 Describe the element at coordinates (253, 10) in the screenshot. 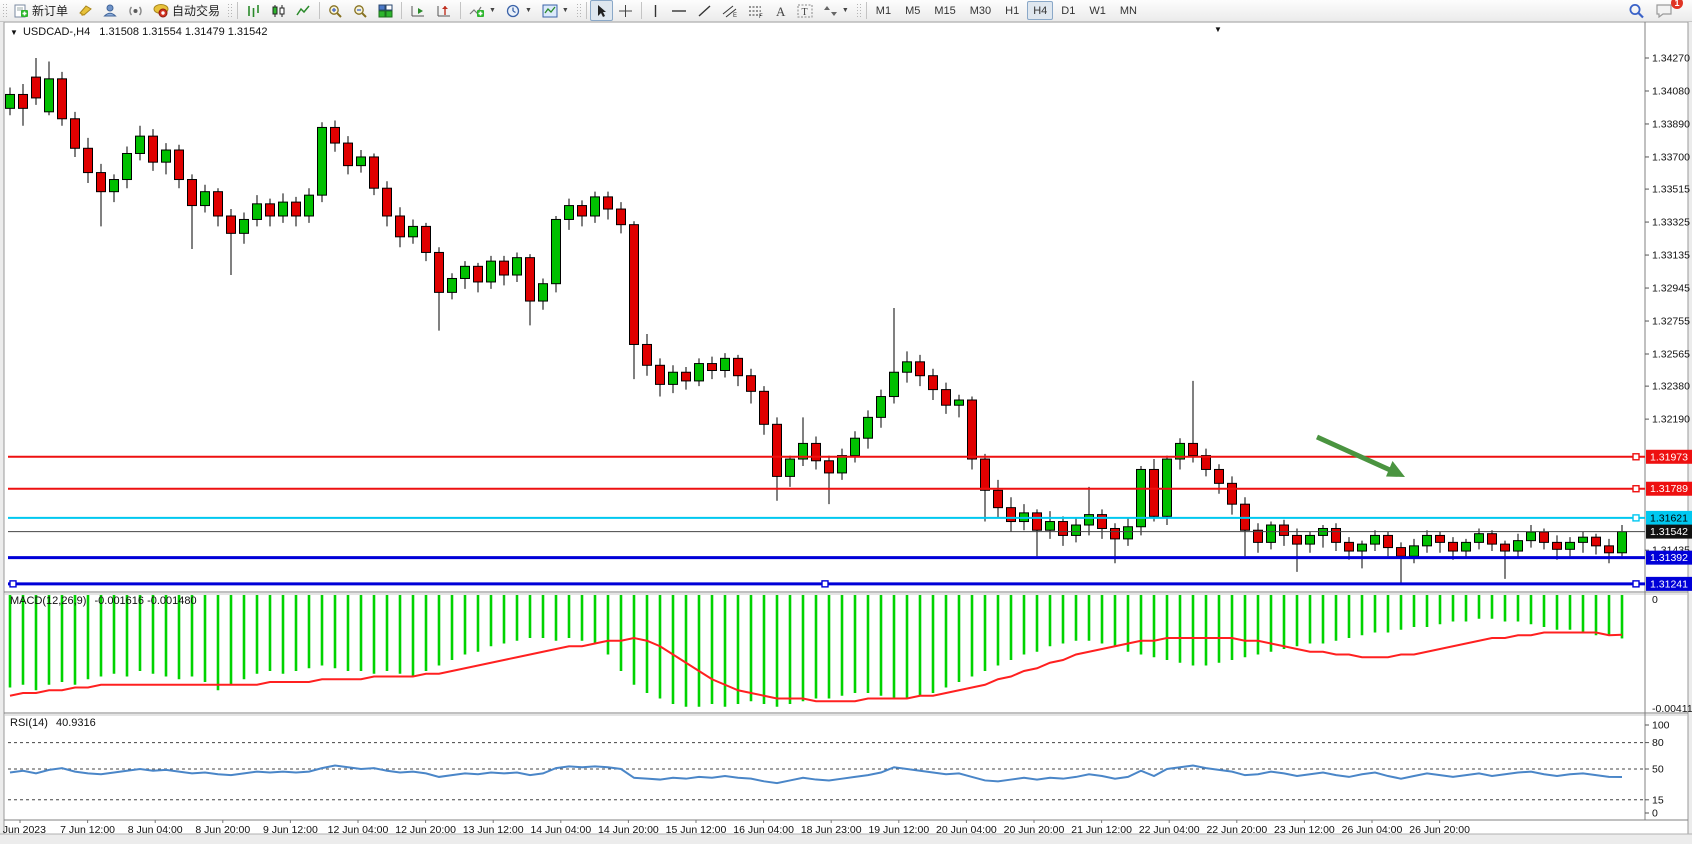

I see `bar-chart-button` at that location.